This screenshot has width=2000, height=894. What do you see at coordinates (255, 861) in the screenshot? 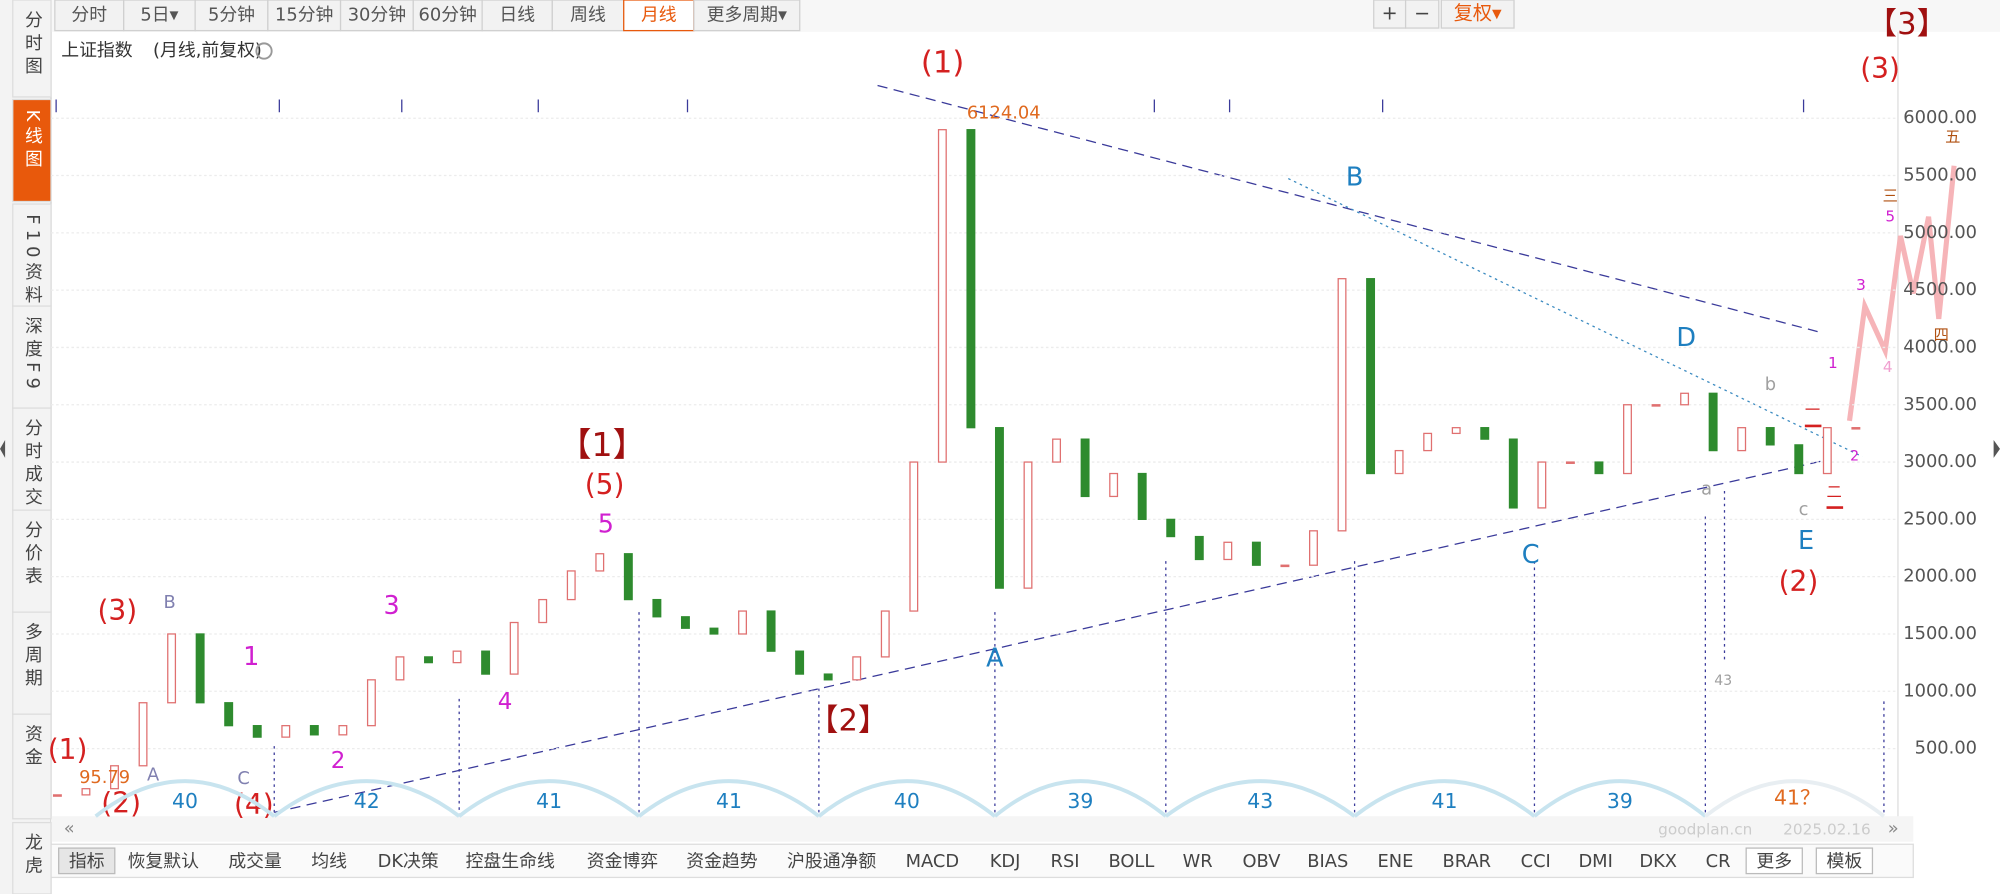
I see `indicator-tab: 成交量` at bounding box center [255, 861].